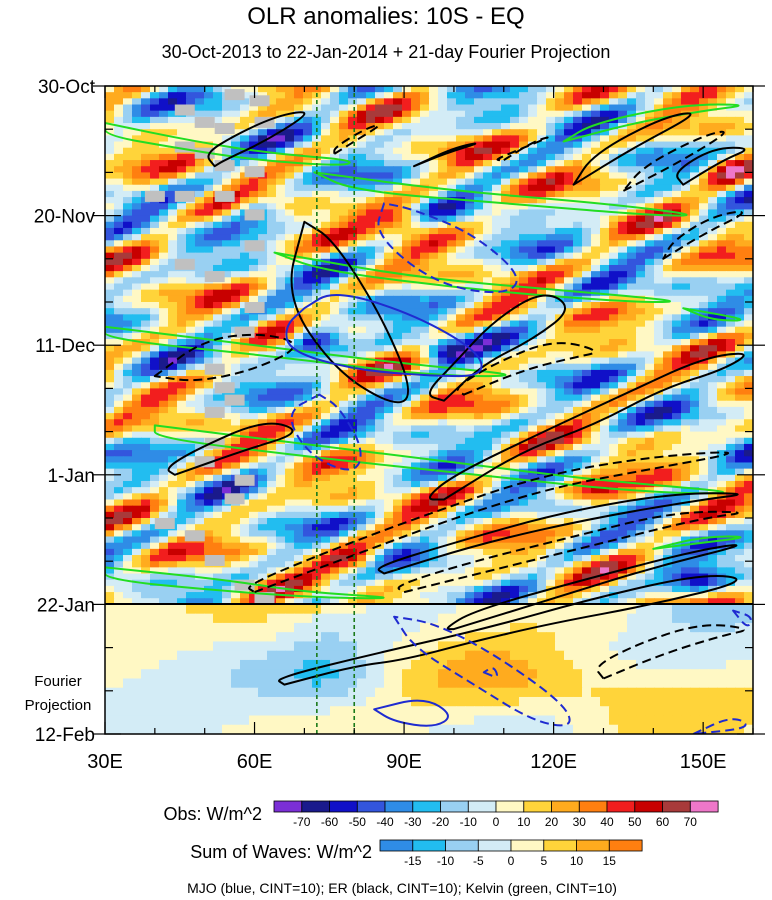 The height and width of the screenshot is (900, 772). I want to click on colorbar-tick-label: 5, so click(543, 861).